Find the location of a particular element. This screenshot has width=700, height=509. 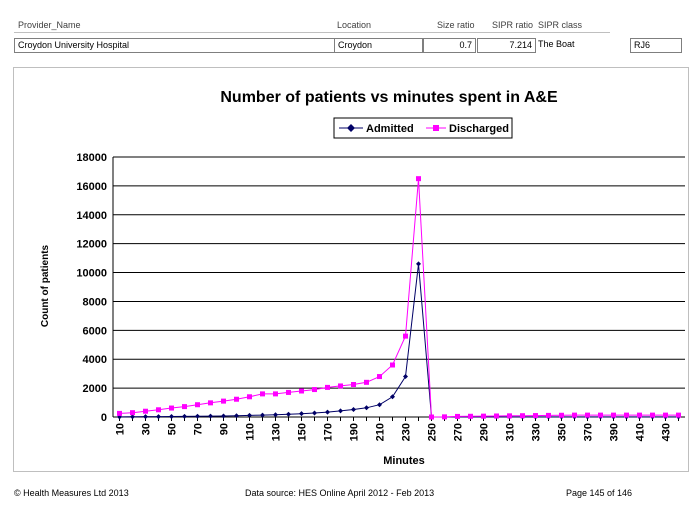

sipr-class-label: SIPR class is located at coordinates (560, 25).